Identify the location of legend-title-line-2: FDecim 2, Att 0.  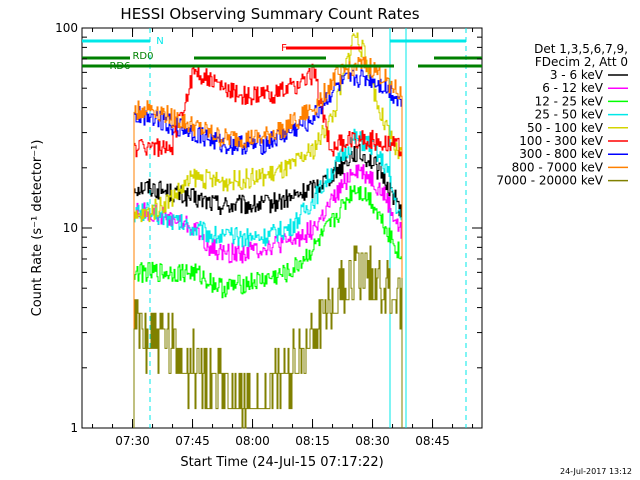
(581, 62).